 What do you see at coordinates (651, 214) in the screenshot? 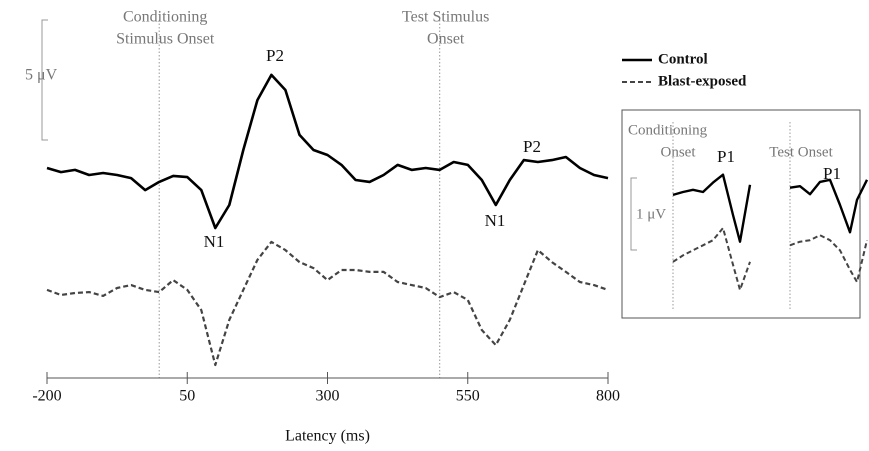
I see `inset-scale-bar-label: 1 μV` at bounding box center [651, 214].